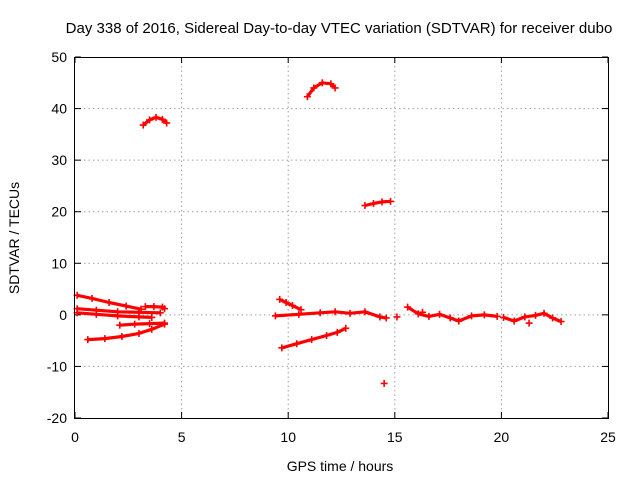 The height and width of the screenshot is (480, 640). What do you see at coordinates (57, 418) in the screenshot?
I see `y-tick-label: -20` at bounding box center [57, 418].